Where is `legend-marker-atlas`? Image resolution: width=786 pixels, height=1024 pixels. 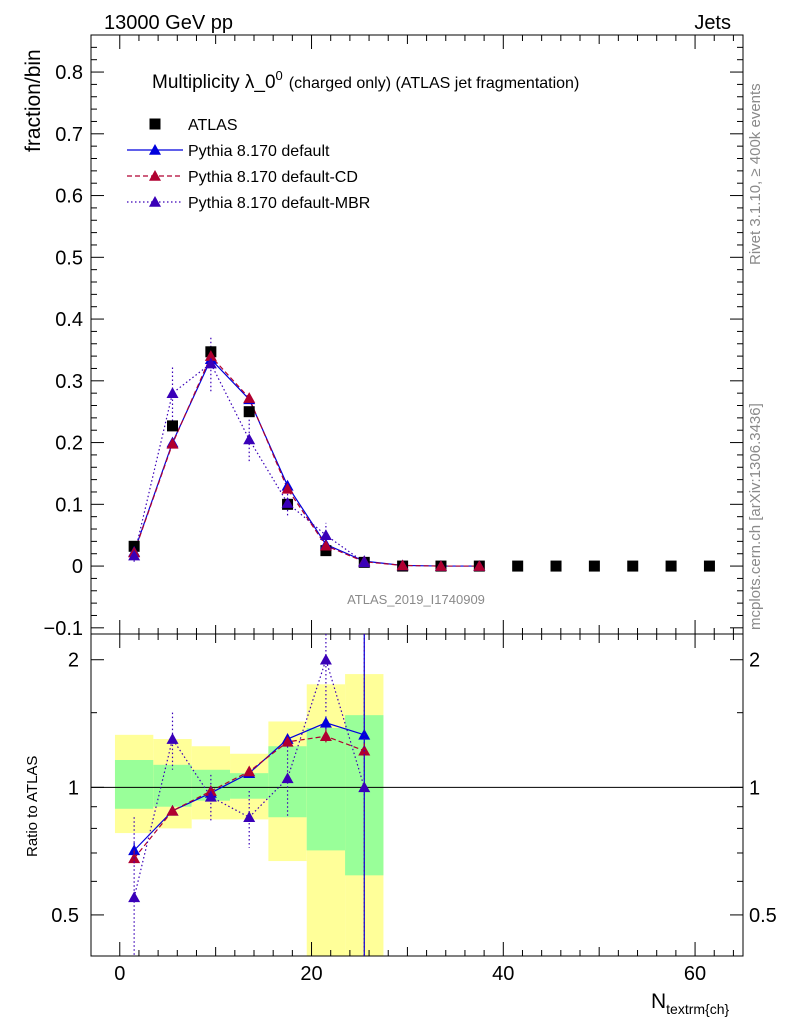 legend-marker-atlas is located at coordinates (155, 124).